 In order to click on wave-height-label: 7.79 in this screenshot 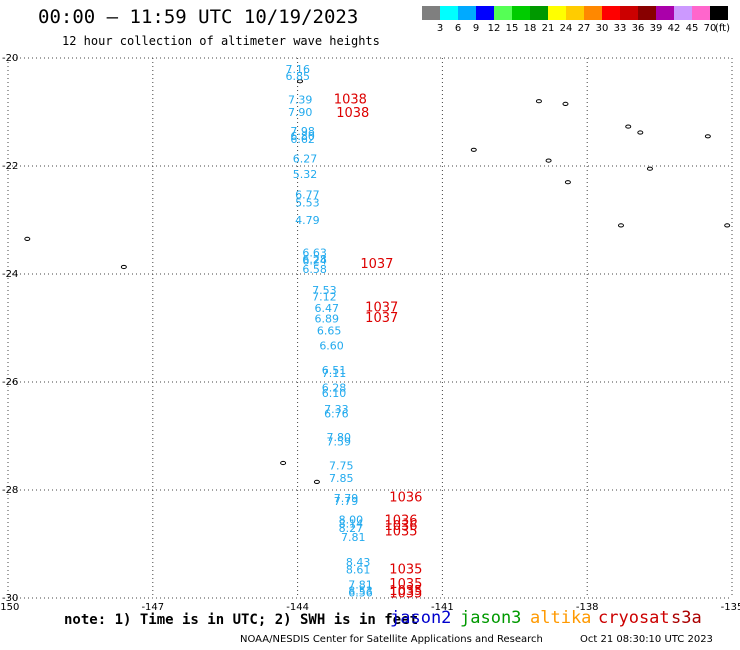, I will do `click(346, 498)`.